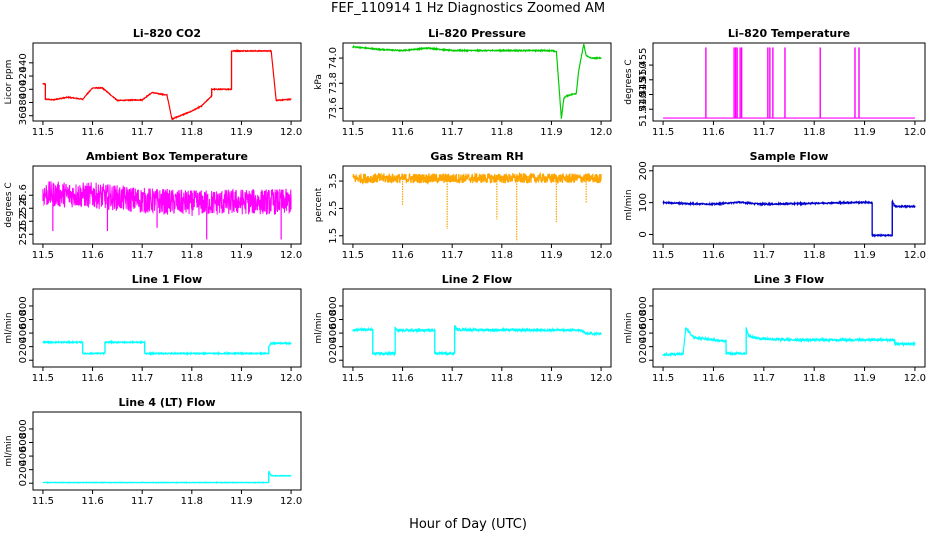 This screenshot has width=936, height=540. Describe the element at coordinates (789, 279) in the screenshot. I see `plot-title: Line 3 Flow` at that location.